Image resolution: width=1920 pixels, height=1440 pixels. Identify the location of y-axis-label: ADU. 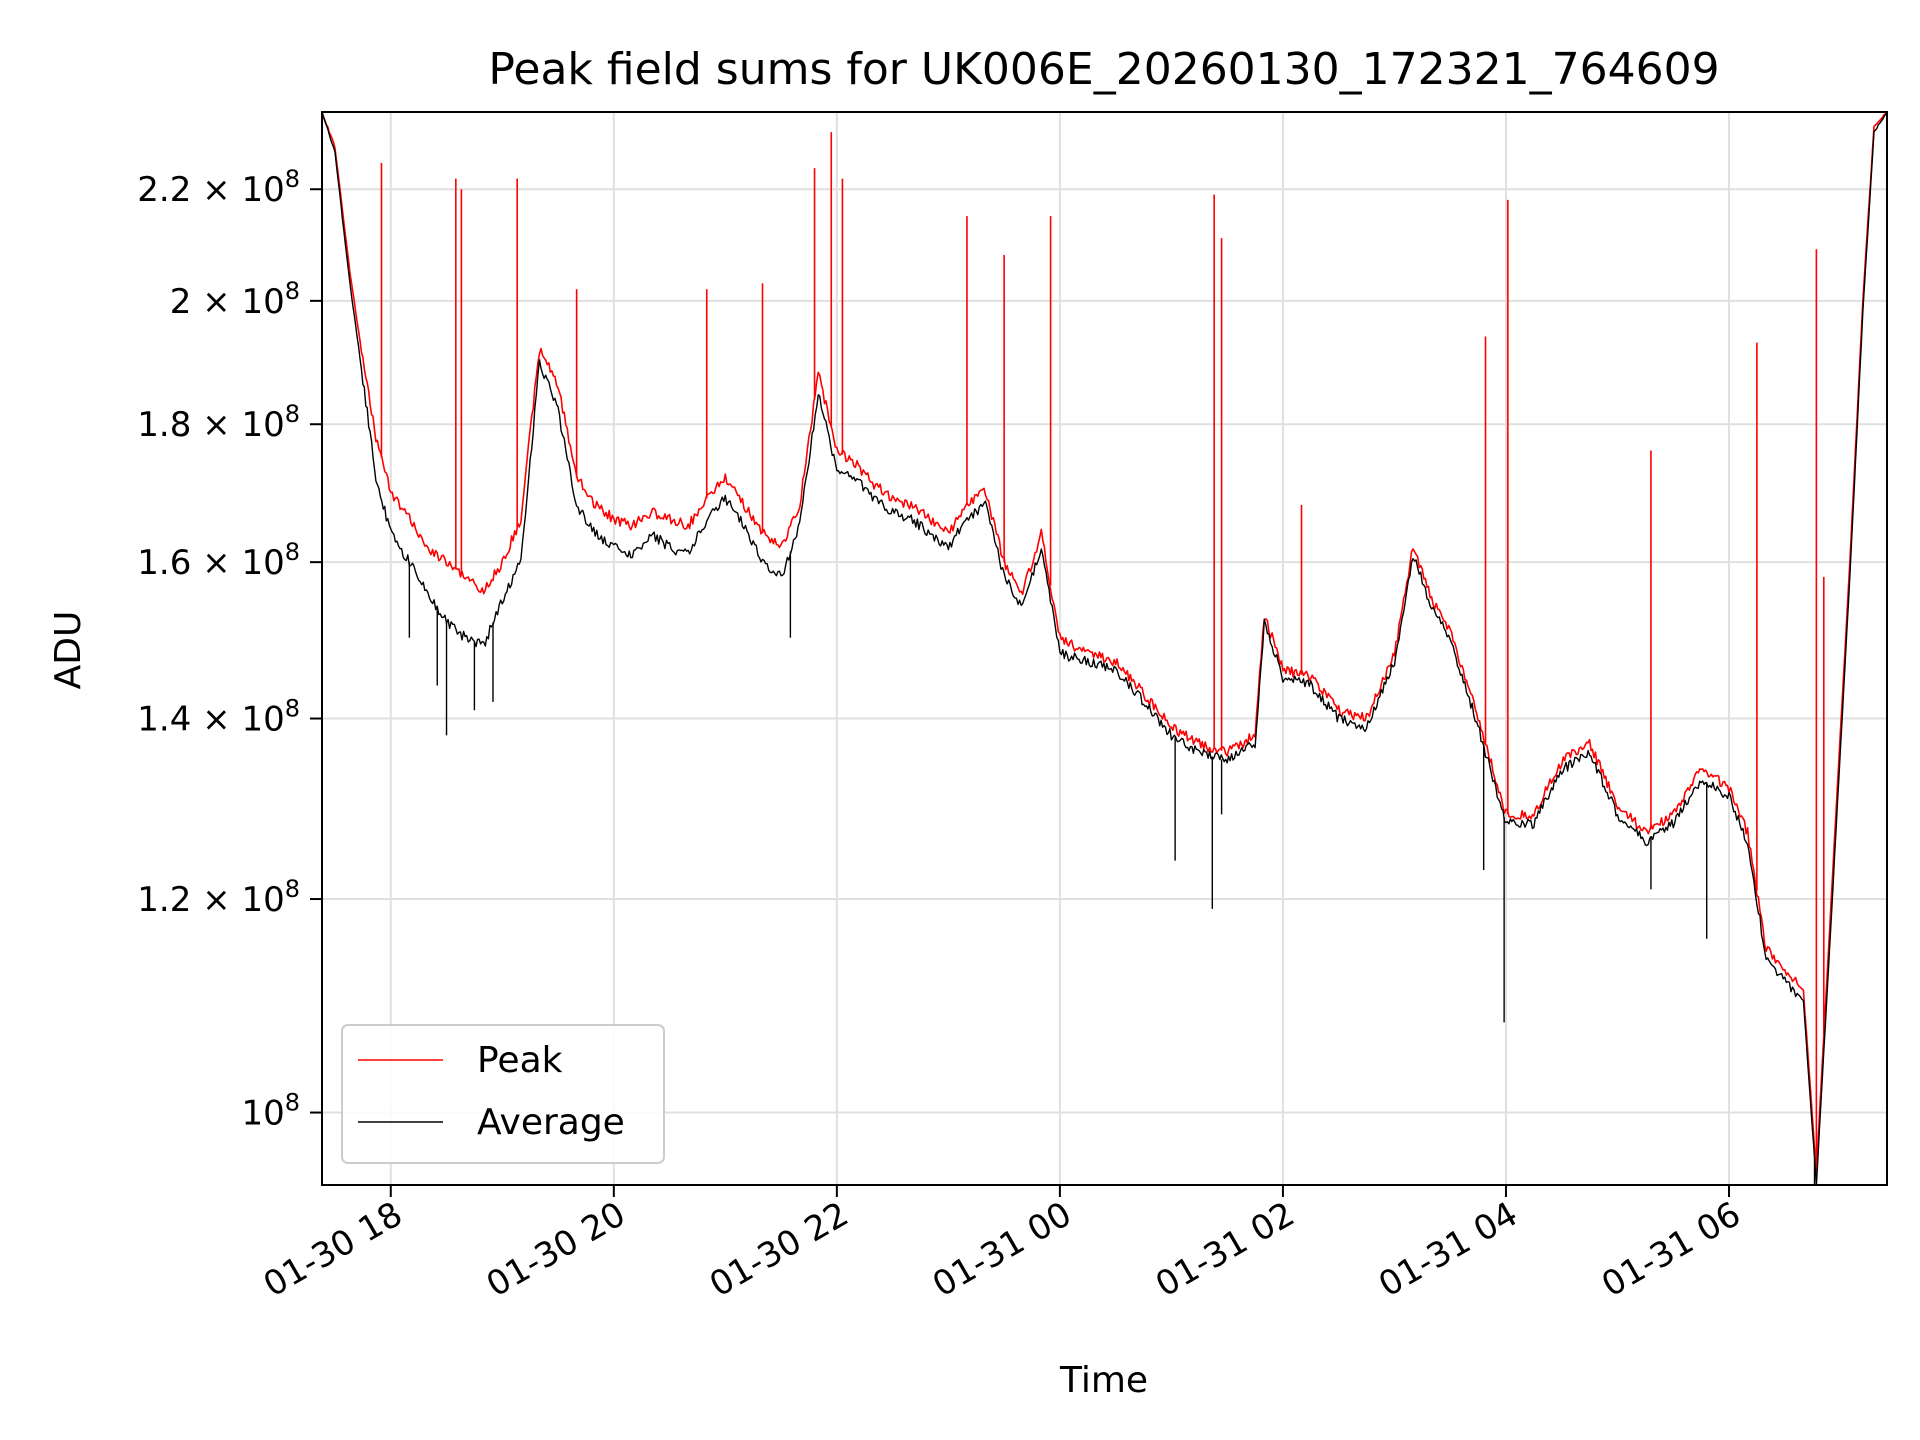
(68, 650).